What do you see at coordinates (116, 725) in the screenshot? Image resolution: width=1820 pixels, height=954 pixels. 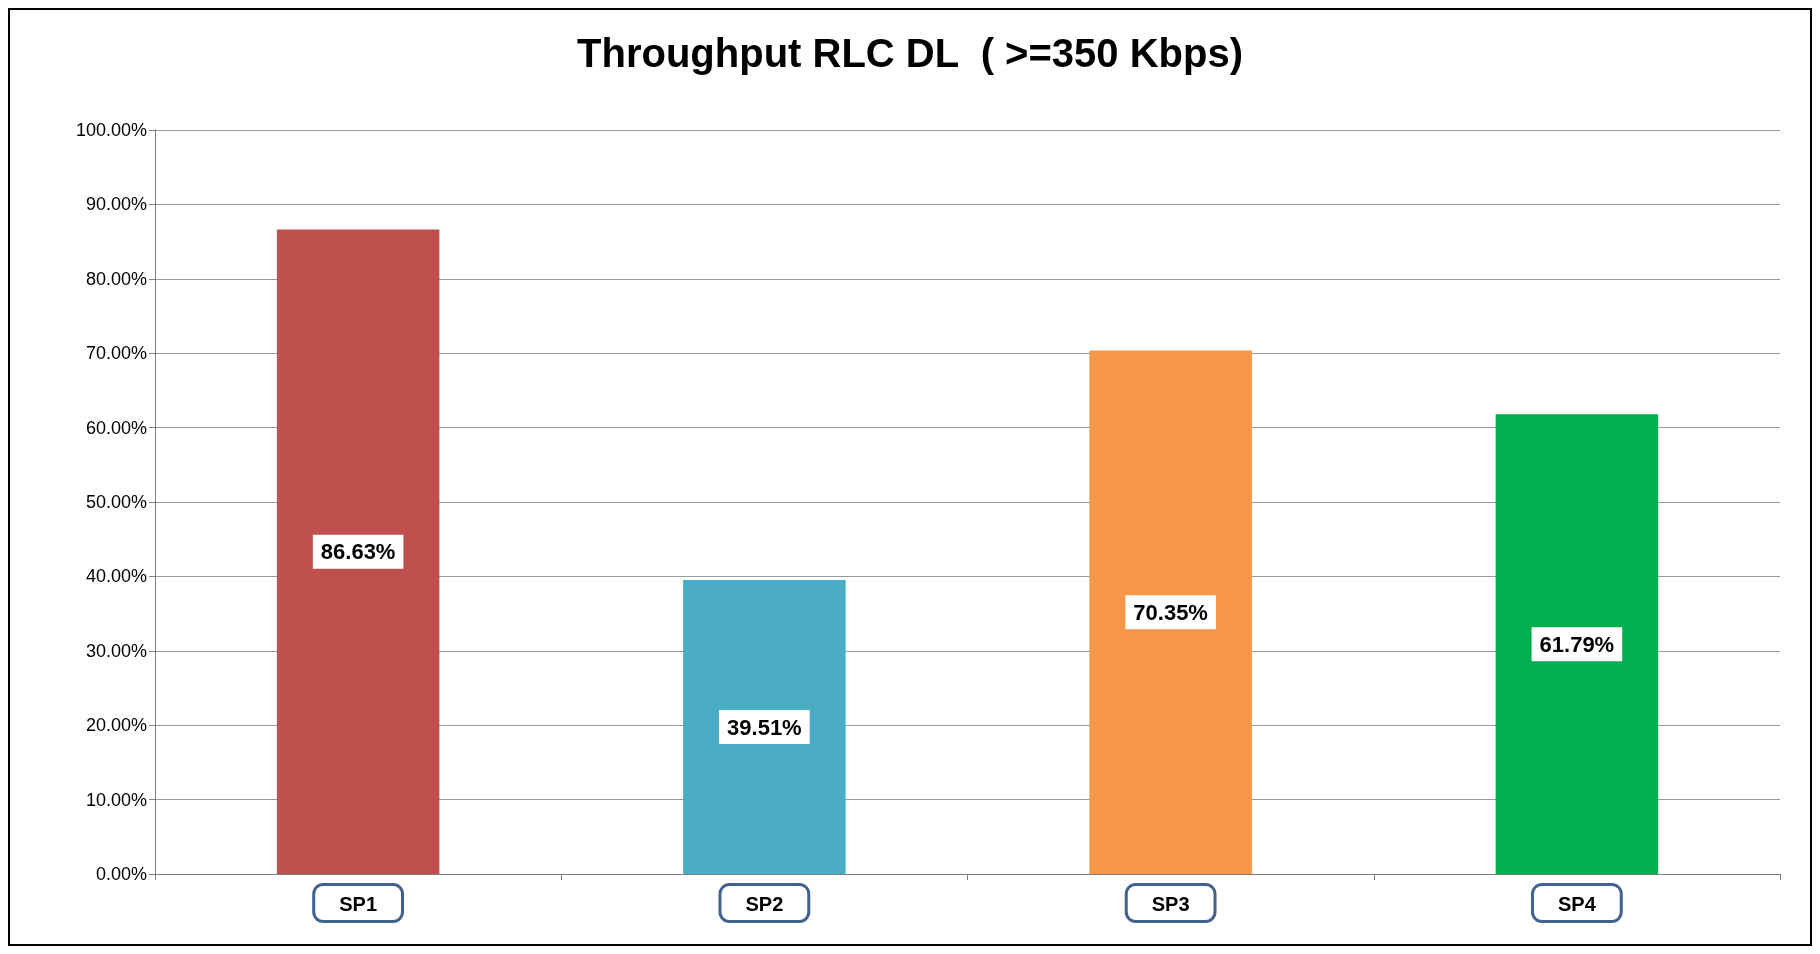 I see `y-tick-label: 20.00%` at bounding box center [116, 725].